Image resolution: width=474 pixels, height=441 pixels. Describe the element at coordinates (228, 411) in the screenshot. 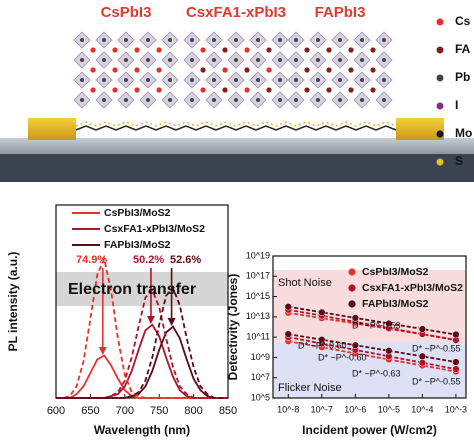

I see `x-tick-label: 850` at that location.